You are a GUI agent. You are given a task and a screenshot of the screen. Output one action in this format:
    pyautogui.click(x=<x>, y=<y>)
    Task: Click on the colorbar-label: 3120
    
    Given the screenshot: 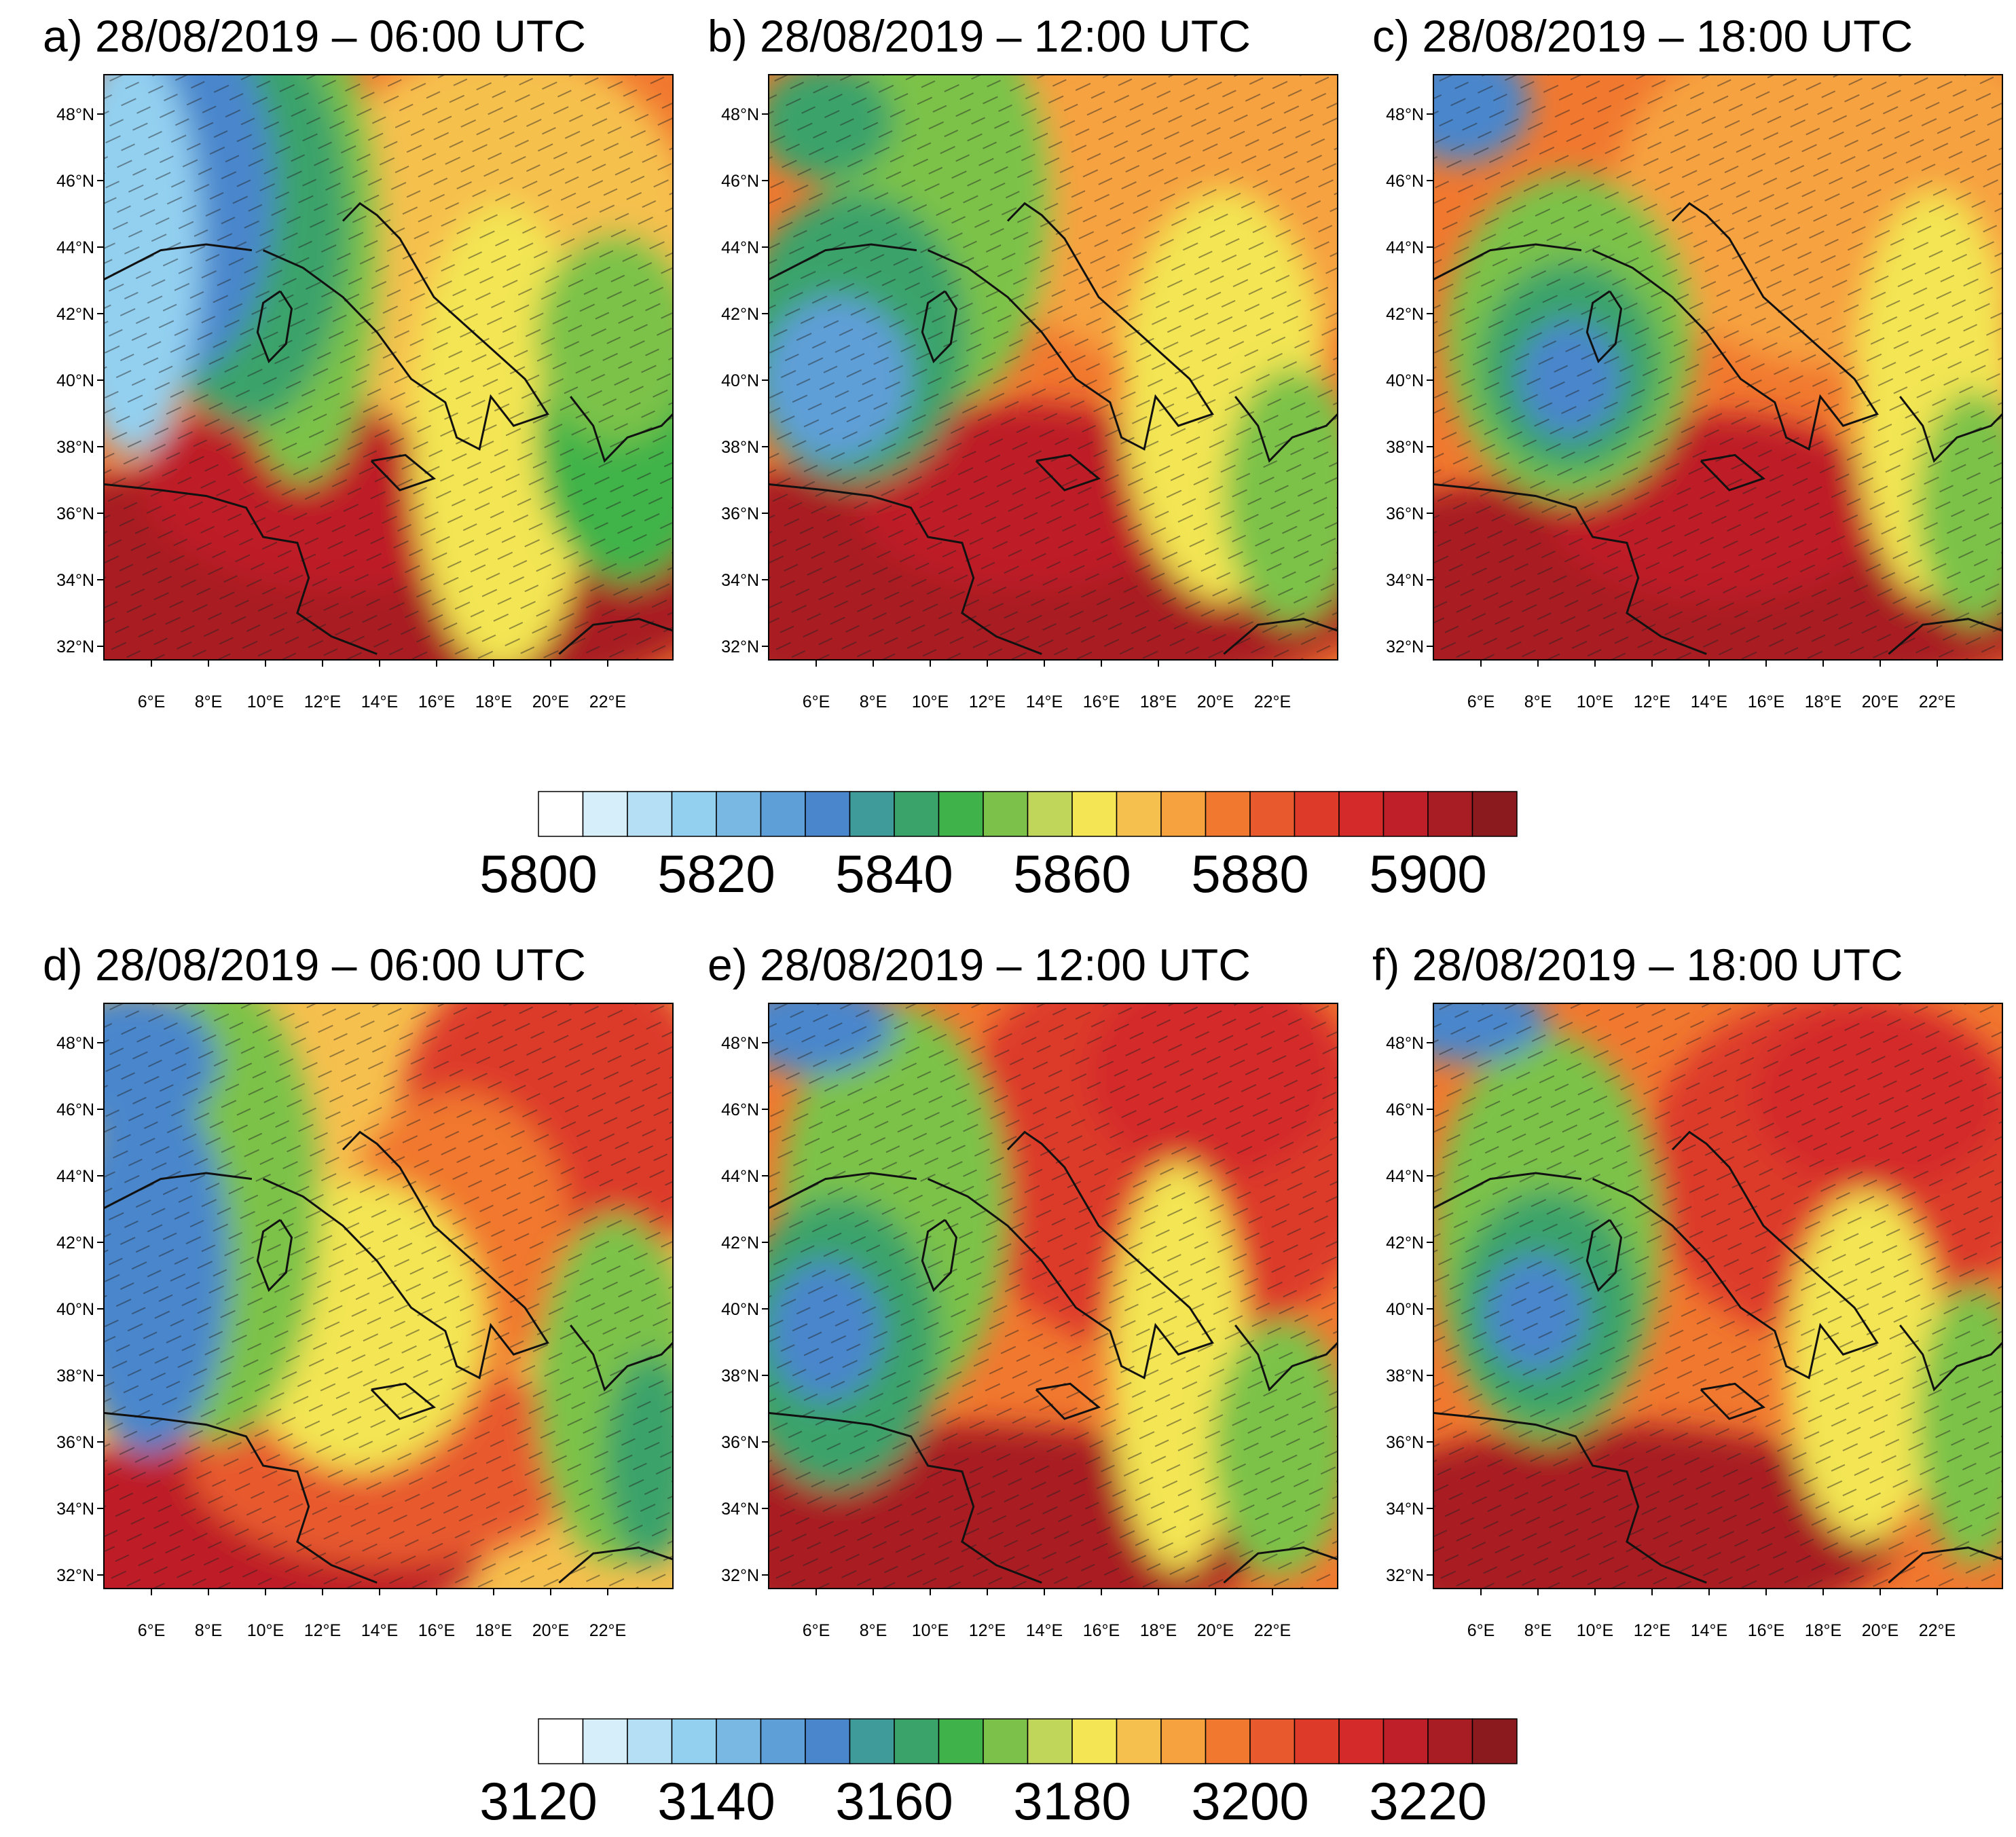 What is the action you would take?
    pyautogui.click(x=538, y=1801)
    